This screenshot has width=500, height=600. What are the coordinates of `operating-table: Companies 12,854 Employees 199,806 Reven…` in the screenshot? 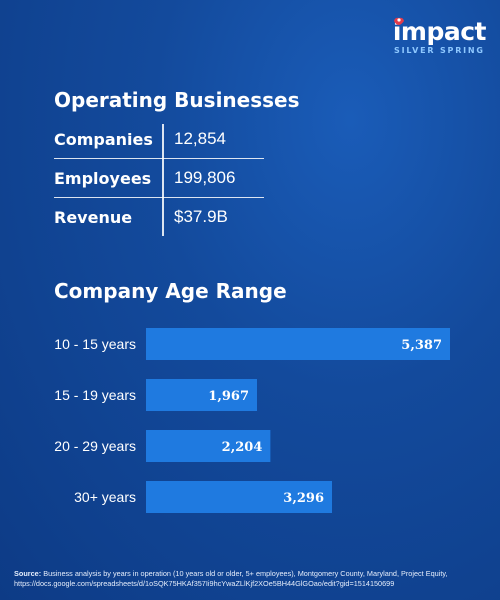 It's located at (159, 178).